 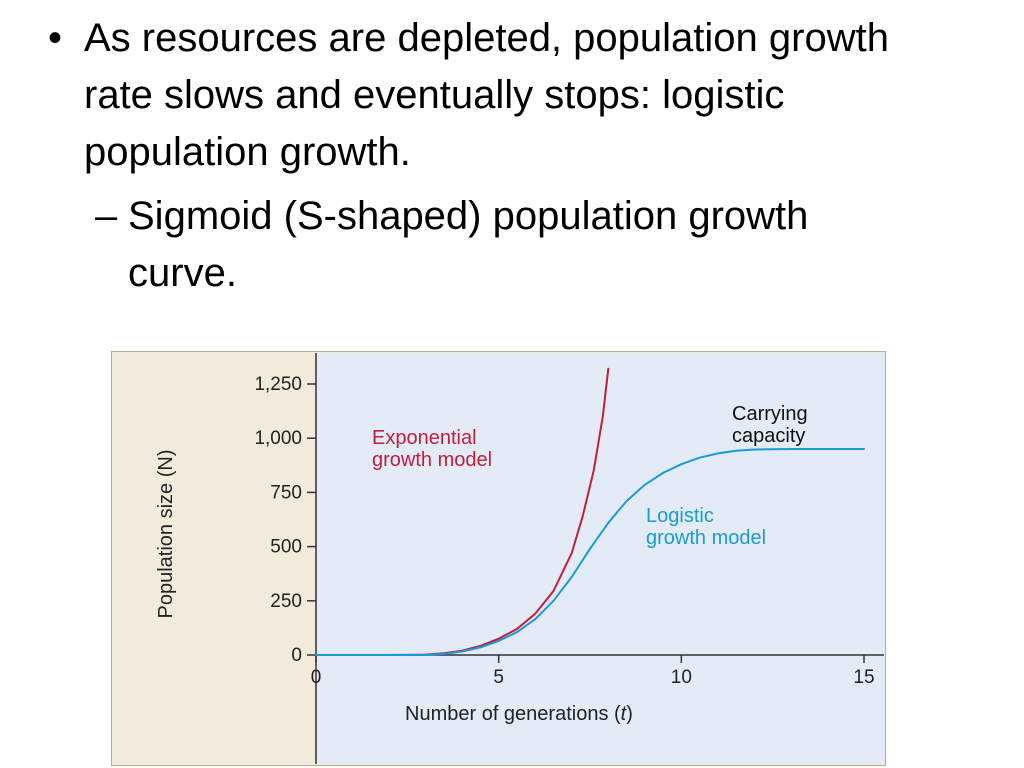 I want to click on y-tick-label-1000: 1,000, so click(x=278, y=438).